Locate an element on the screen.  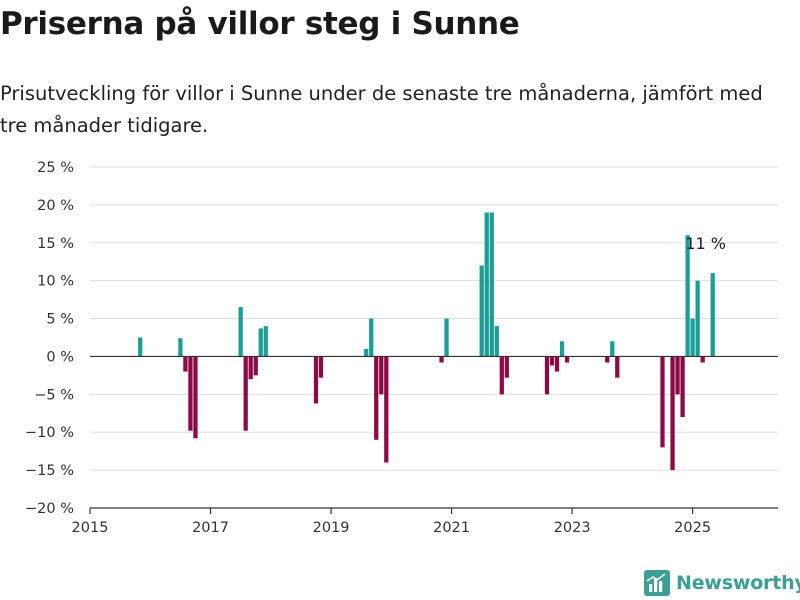
y-tick-label: −20 % is located at coordinates (49, 509).